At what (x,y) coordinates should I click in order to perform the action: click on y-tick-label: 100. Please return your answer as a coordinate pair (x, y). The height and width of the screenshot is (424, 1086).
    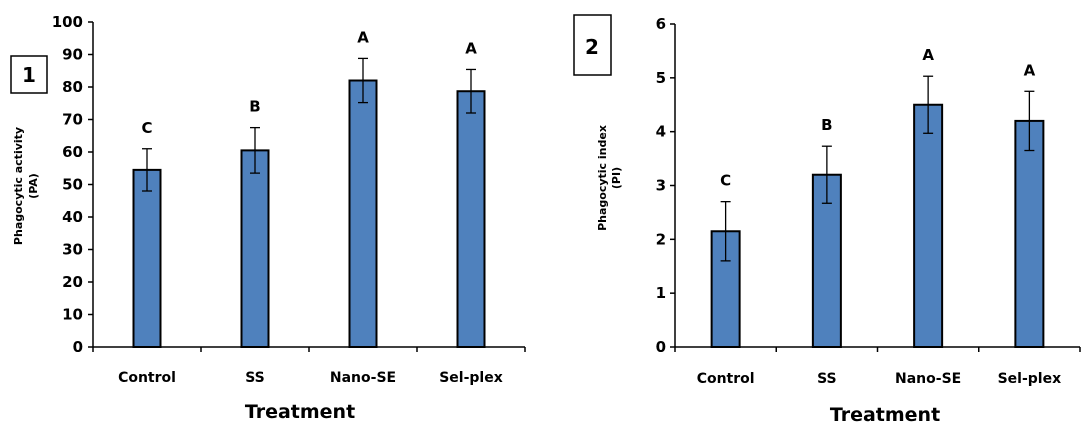
    Looking at the image, I should click on (67, 22).